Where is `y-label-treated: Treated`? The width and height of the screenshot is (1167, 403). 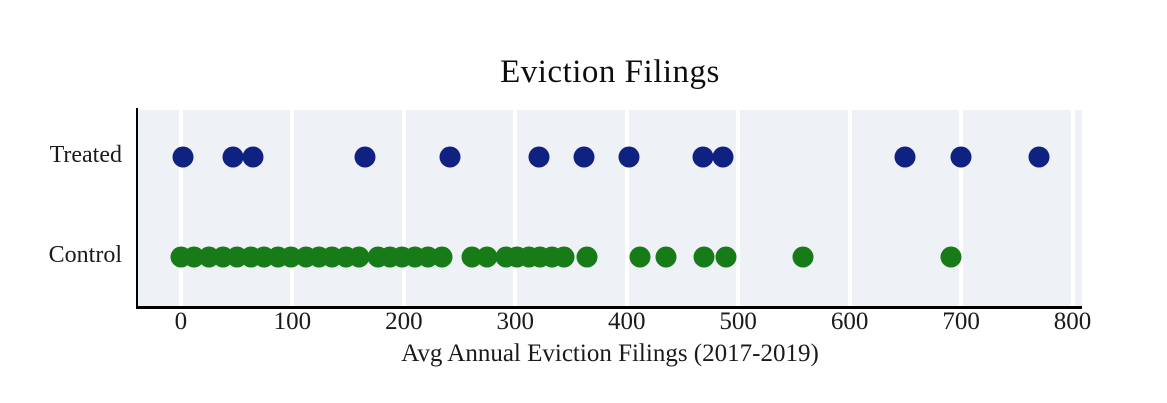 y-label-treated: Treated is located at coordinates (85, 155).